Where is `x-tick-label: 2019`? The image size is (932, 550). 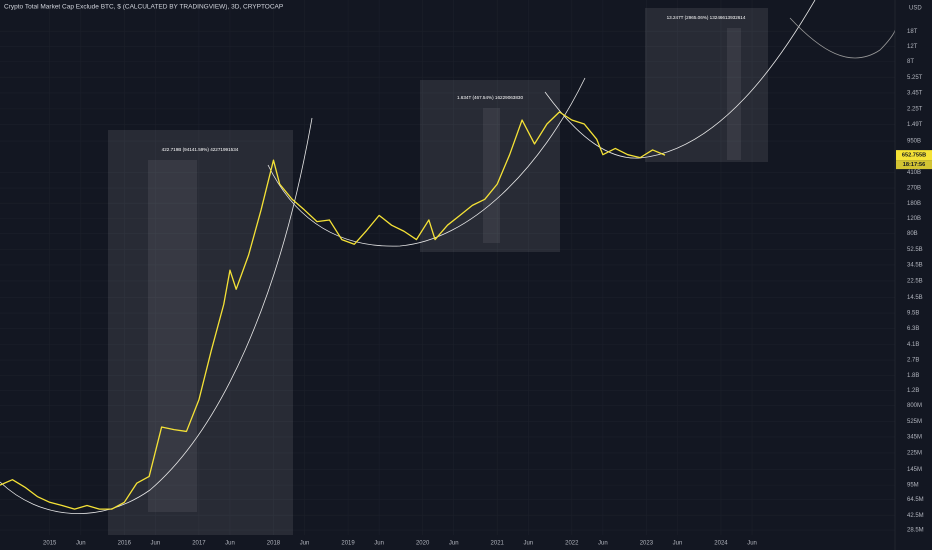
x-tick-label: 2019 is located at coordinates (348, 544).